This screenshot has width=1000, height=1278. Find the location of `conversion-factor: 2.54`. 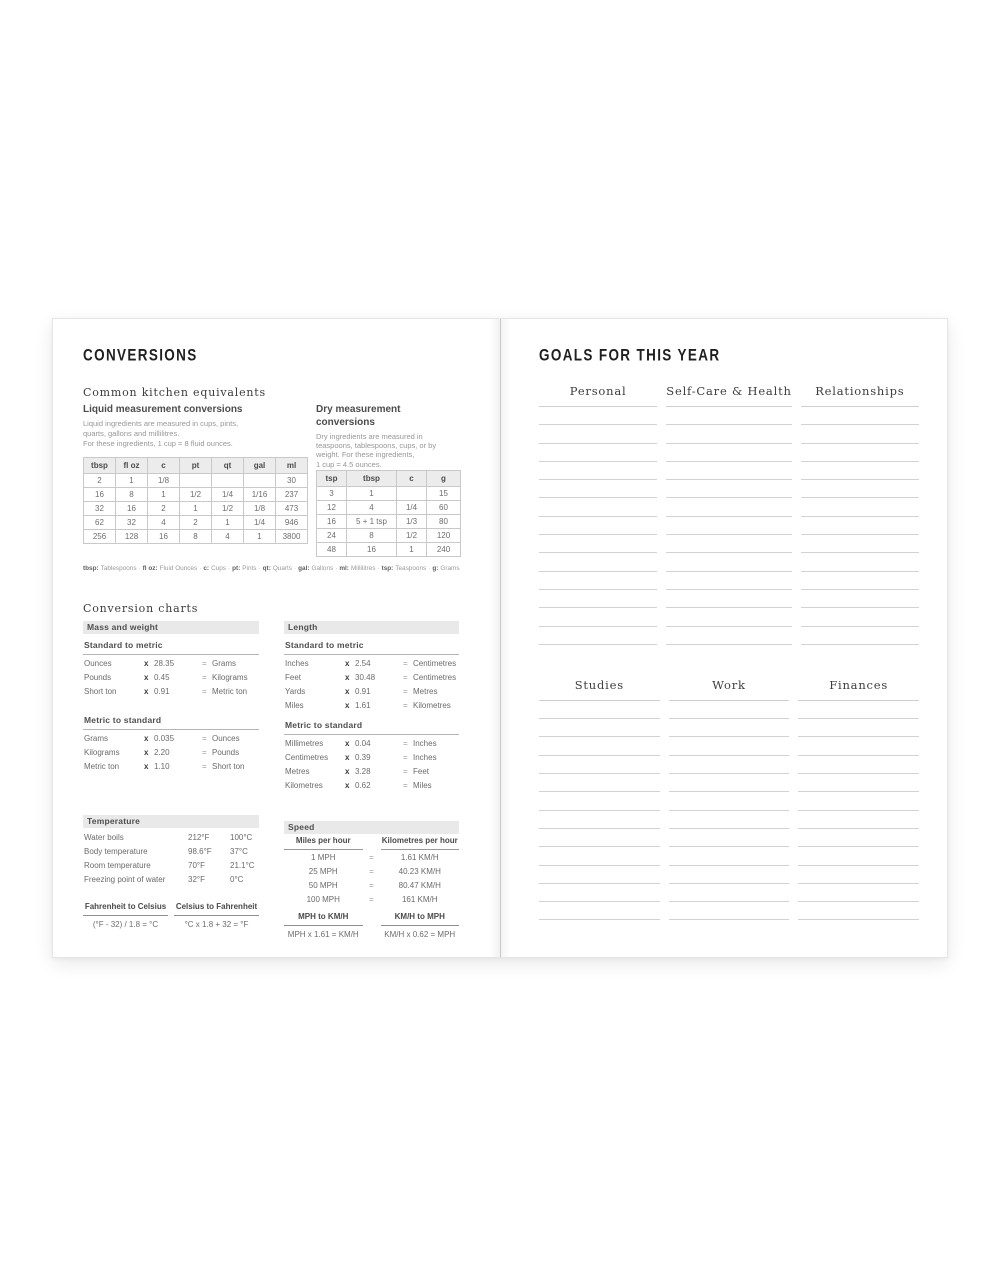

conversion-factor: 2.54 is located at coordinates (363, 663).